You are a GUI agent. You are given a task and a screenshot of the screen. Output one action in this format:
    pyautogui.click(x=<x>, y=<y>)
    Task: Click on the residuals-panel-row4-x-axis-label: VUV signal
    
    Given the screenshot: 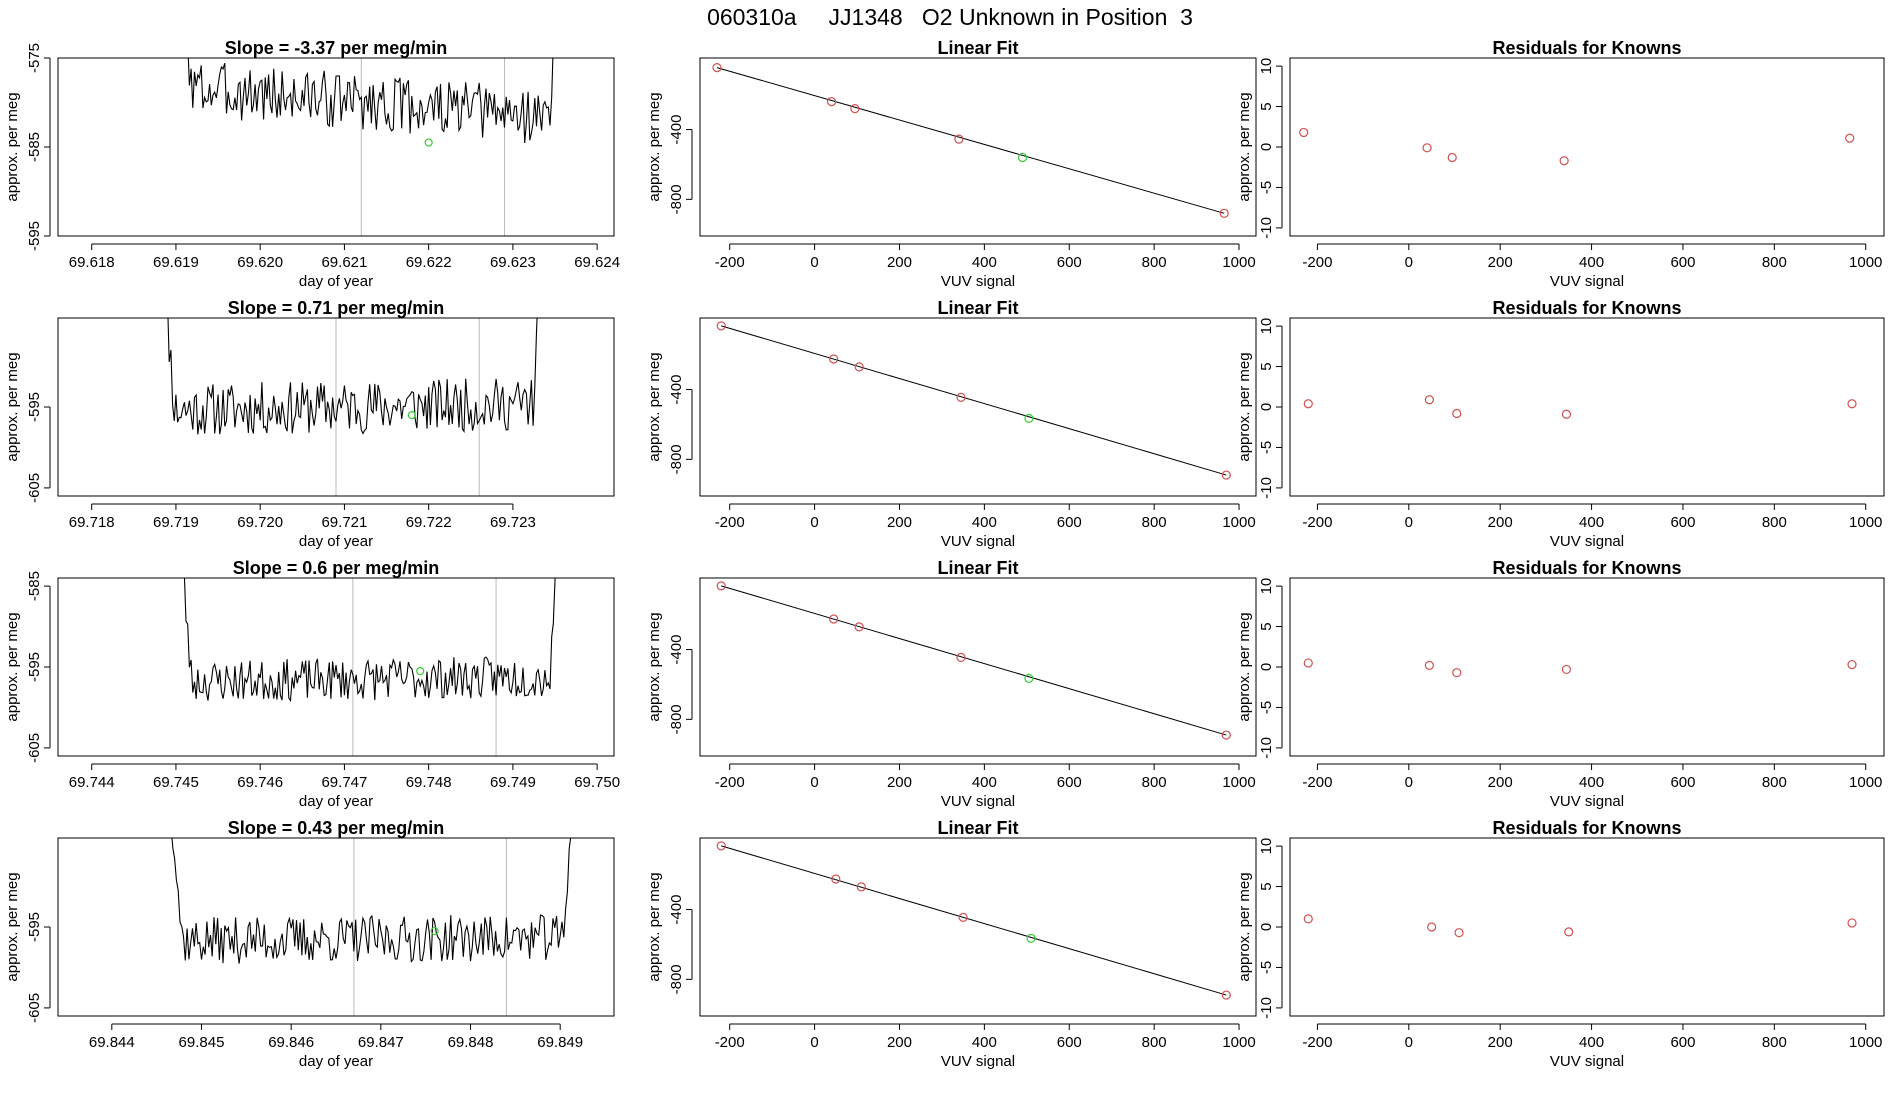 What is the action you would take?
    pyautogui.click(x=1587, y=1061)
    